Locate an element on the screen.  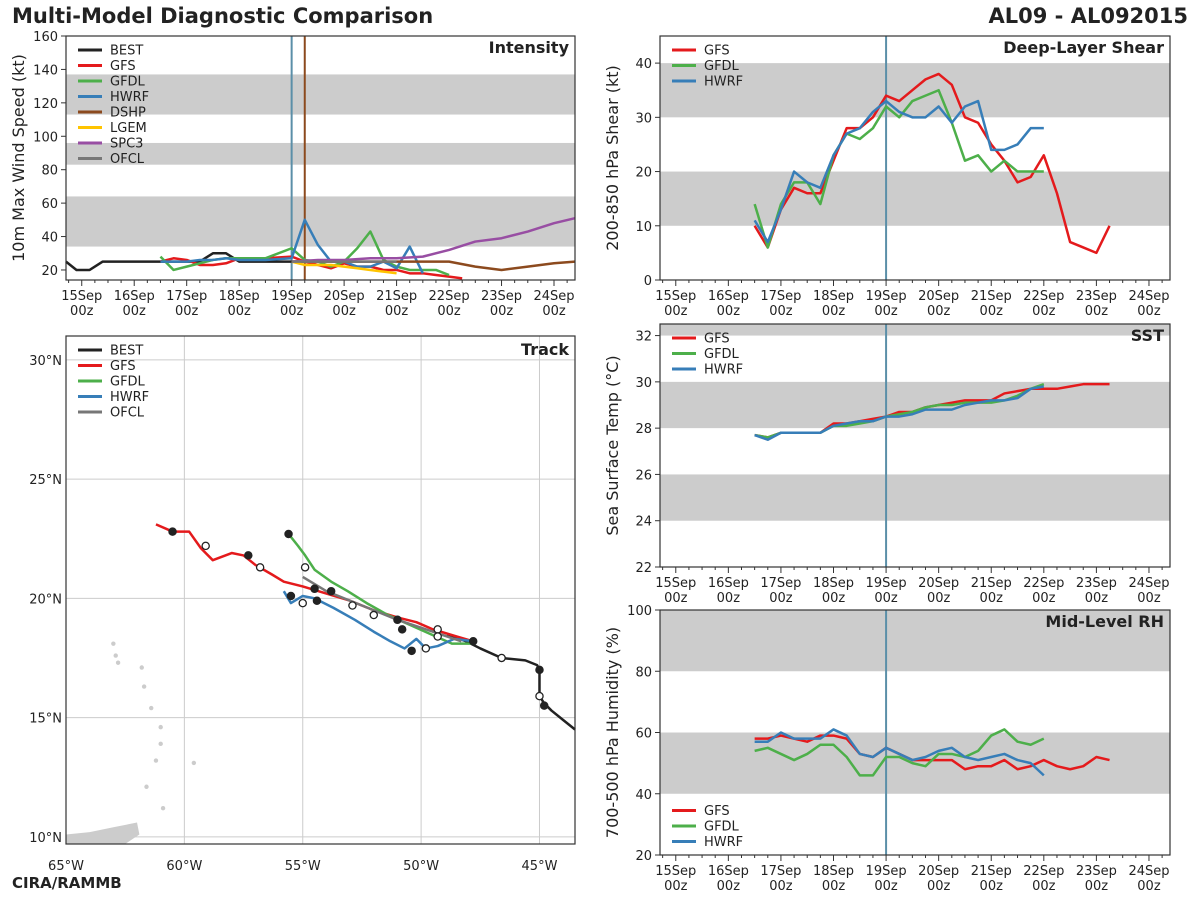
y-axis-label: 700-500 hPa Humidity (%) is located at coordinates (612, 732).